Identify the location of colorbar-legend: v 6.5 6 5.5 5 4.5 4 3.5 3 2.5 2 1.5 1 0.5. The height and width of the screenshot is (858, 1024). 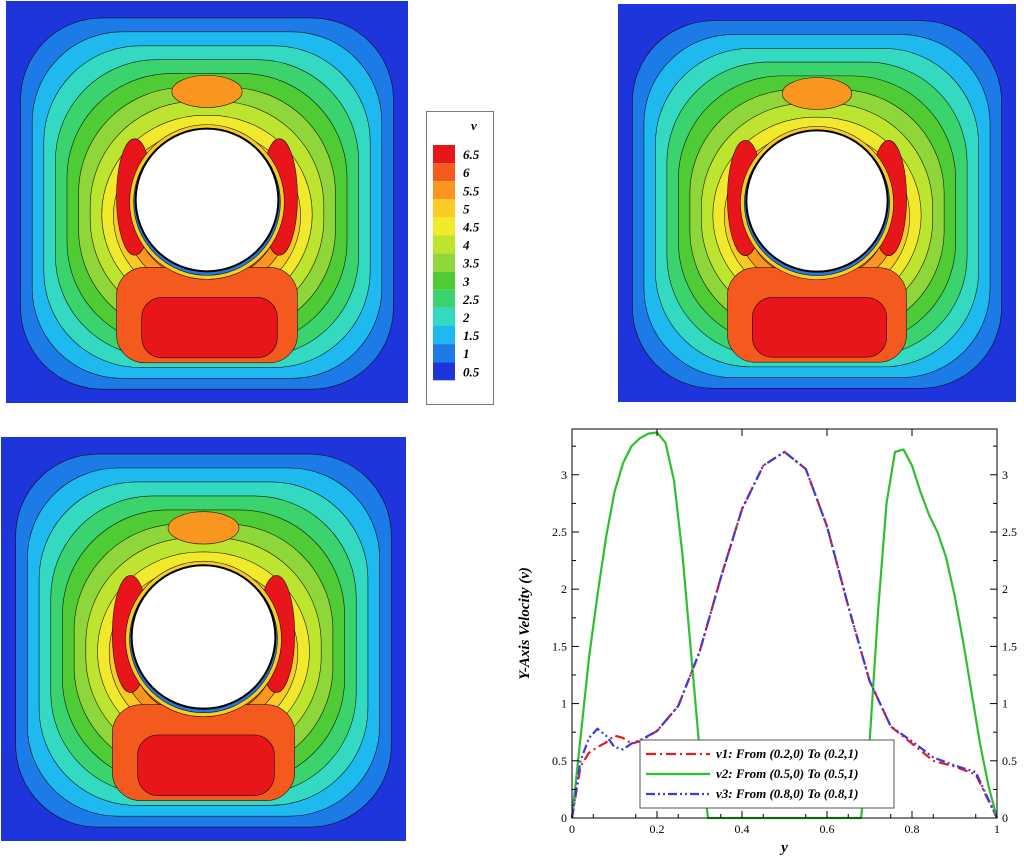
(460, 258).